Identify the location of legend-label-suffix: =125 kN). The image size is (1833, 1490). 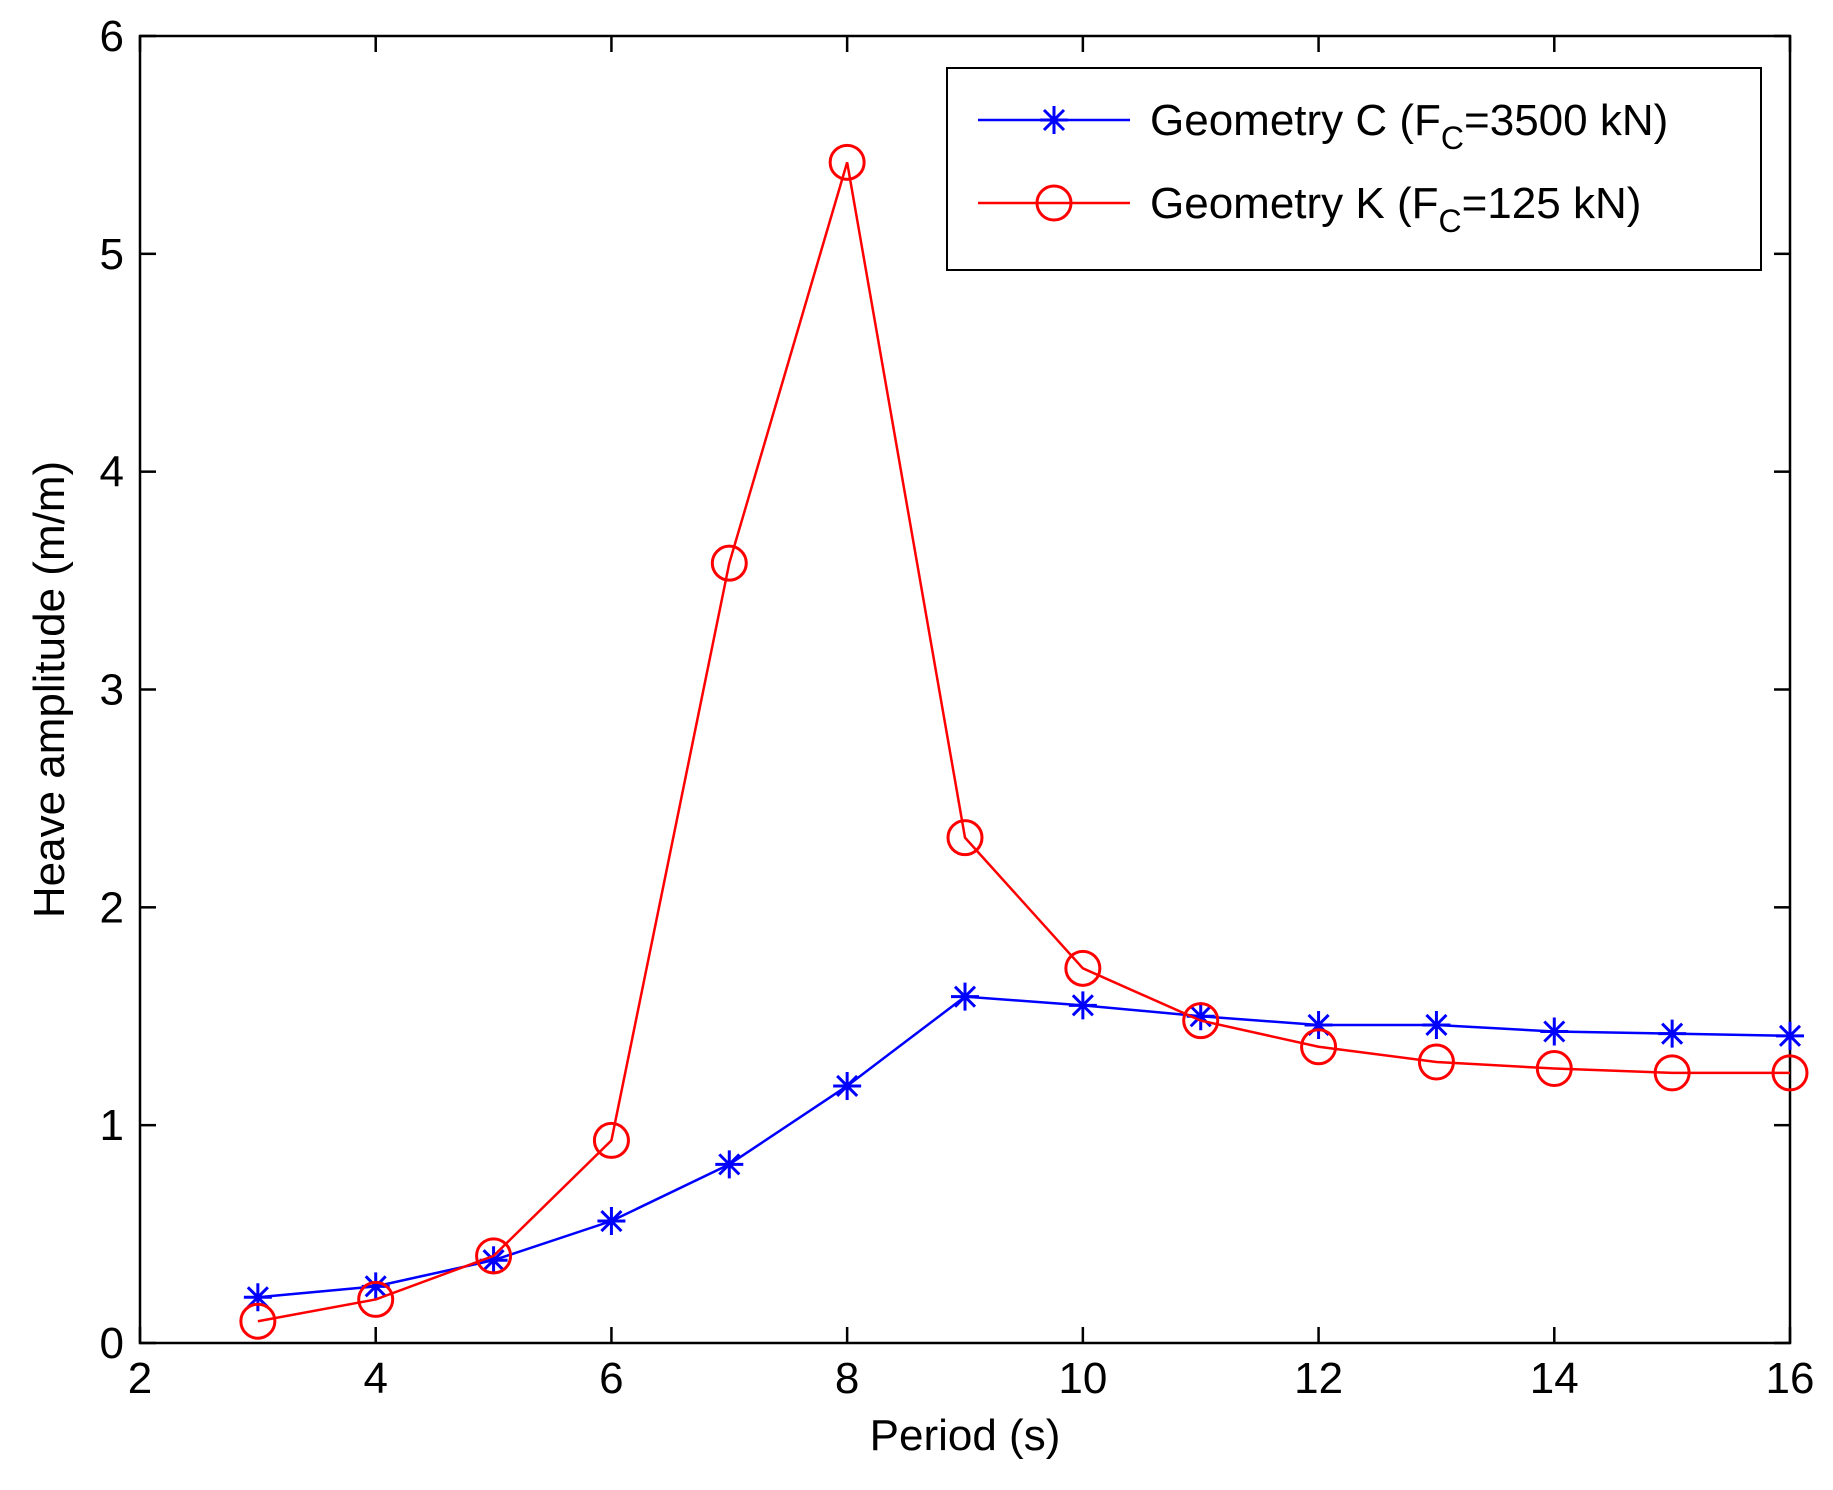
(1552, 203).